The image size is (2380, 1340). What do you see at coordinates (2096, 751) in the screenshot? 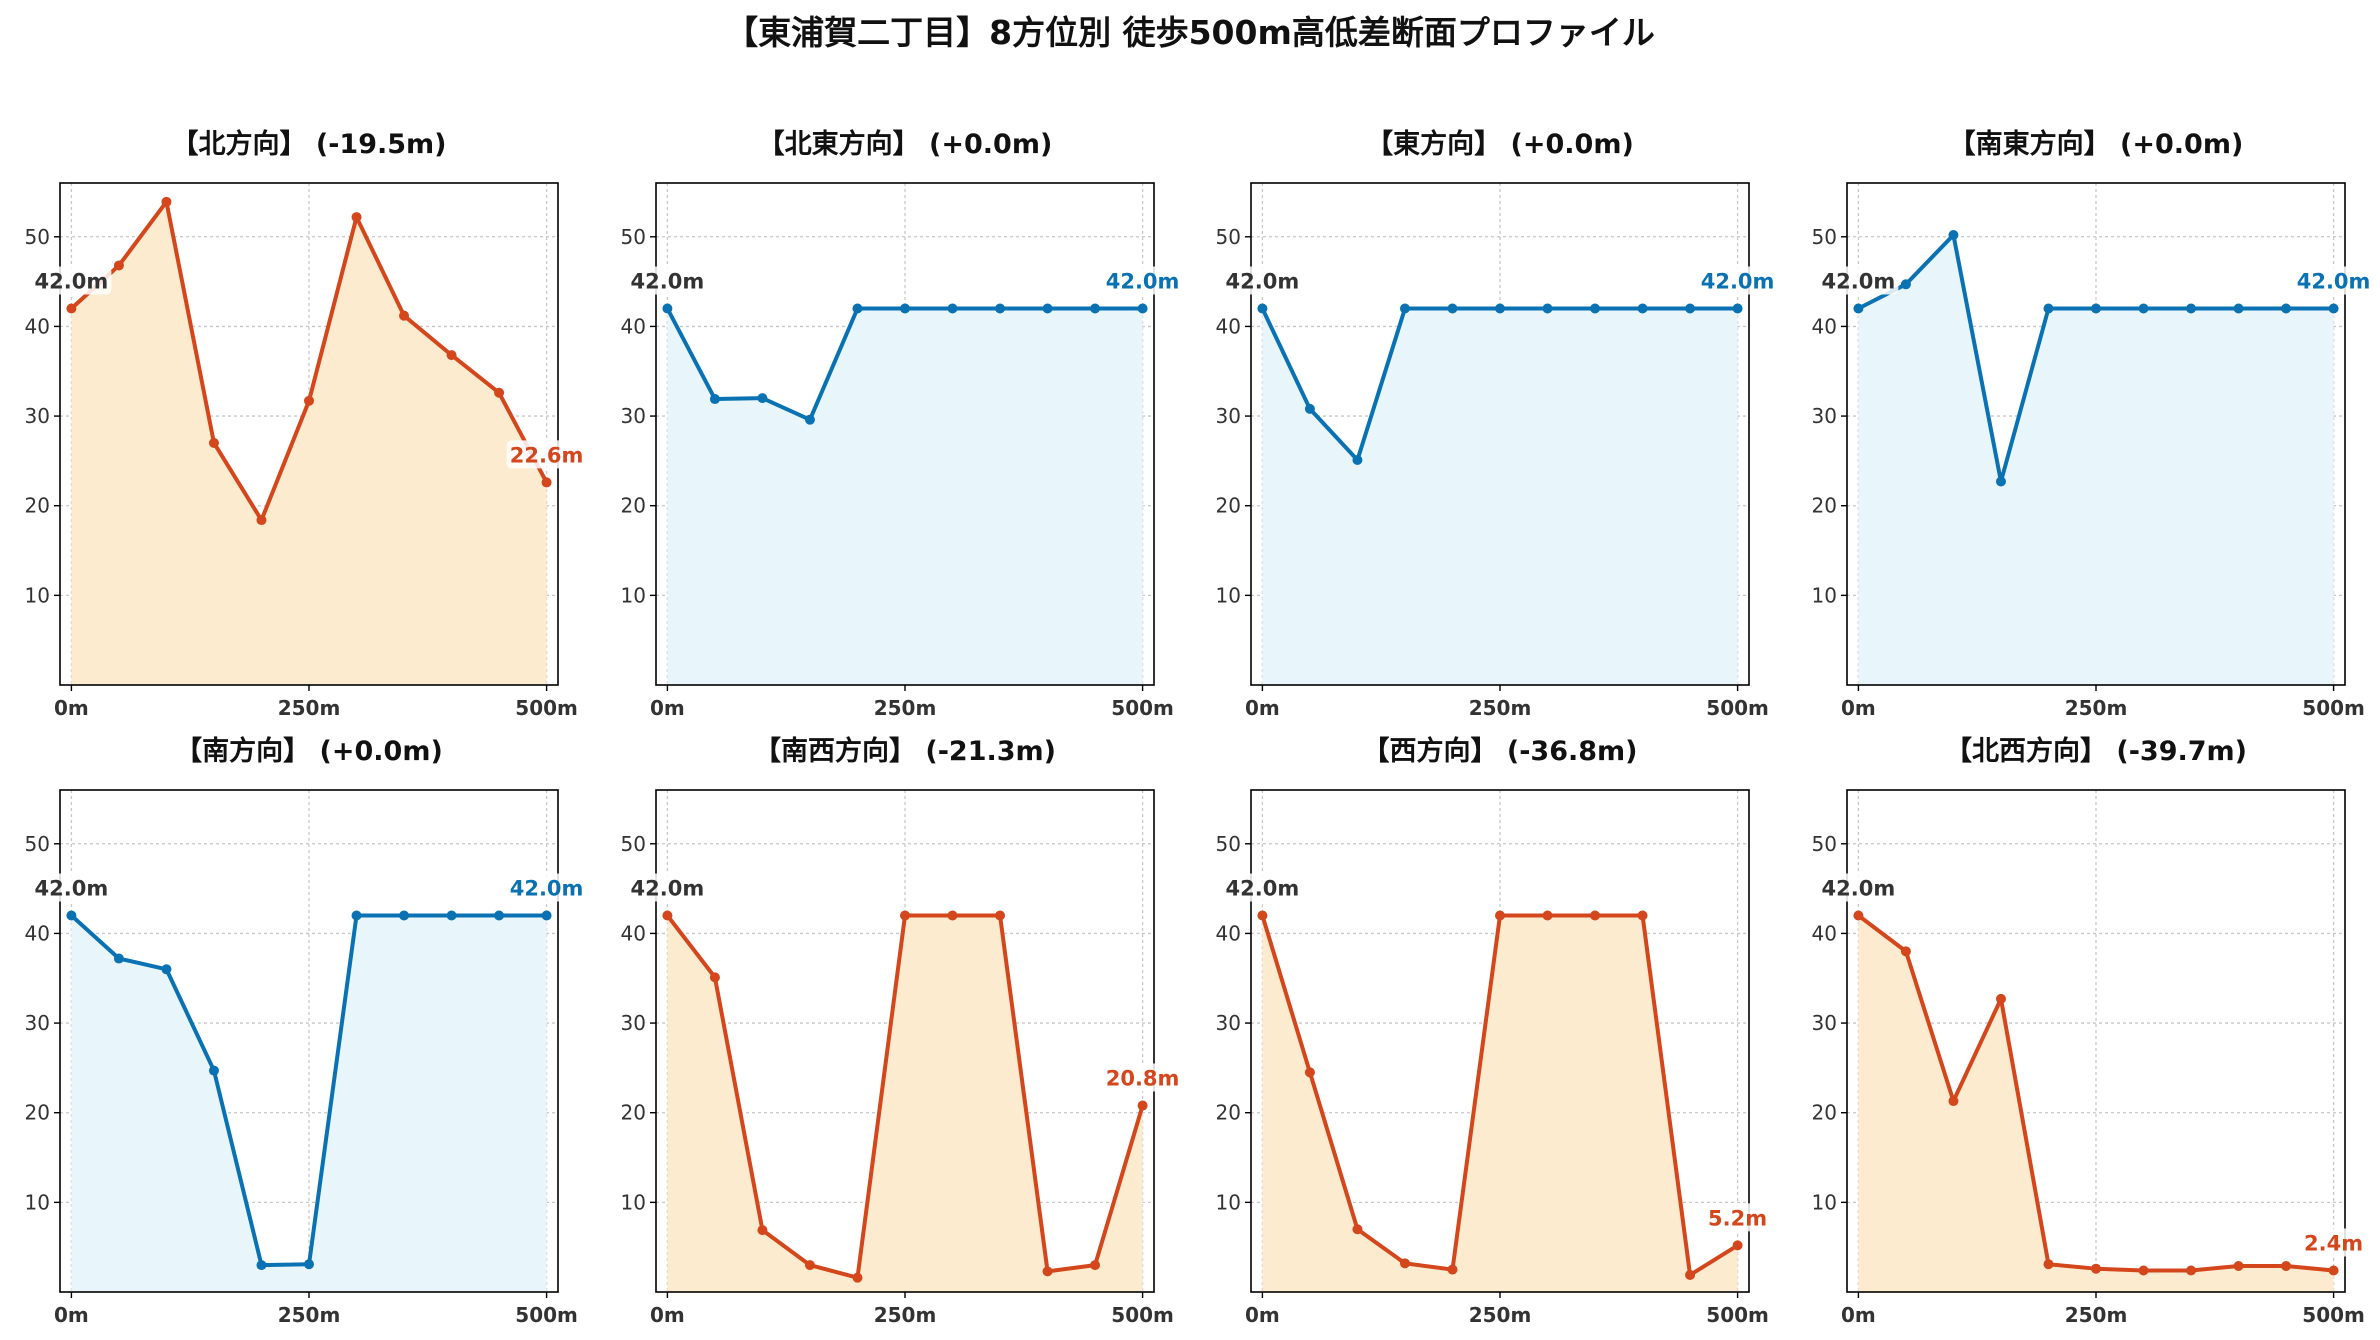
I see `subplot-title: 【北西方向】 (-39.7m)` at bounding box center [2096, 751].